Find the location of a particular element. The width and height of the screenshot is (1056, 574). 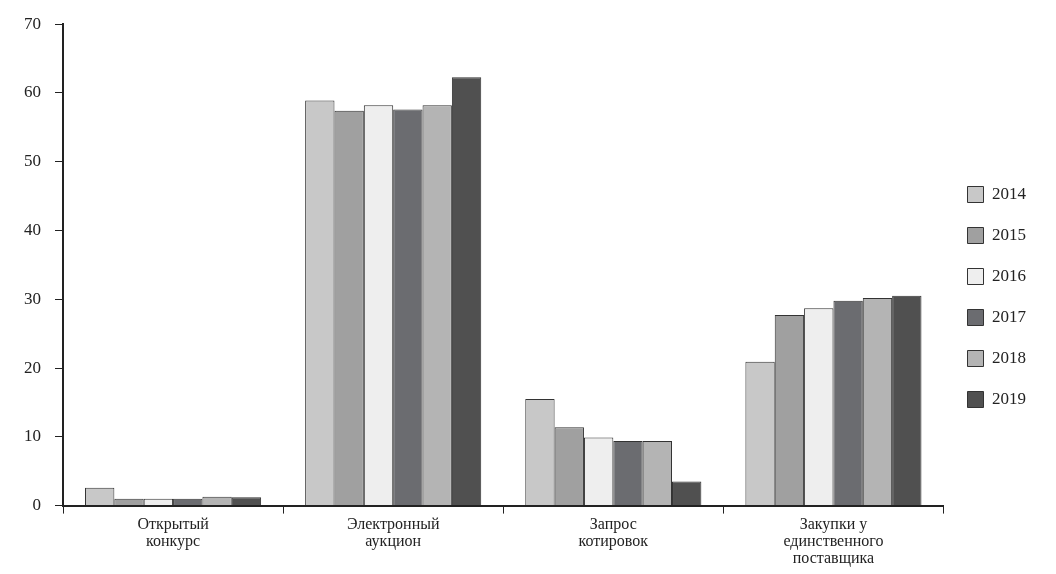

y-tick-label: 30 is located at coordinates (32, 298).